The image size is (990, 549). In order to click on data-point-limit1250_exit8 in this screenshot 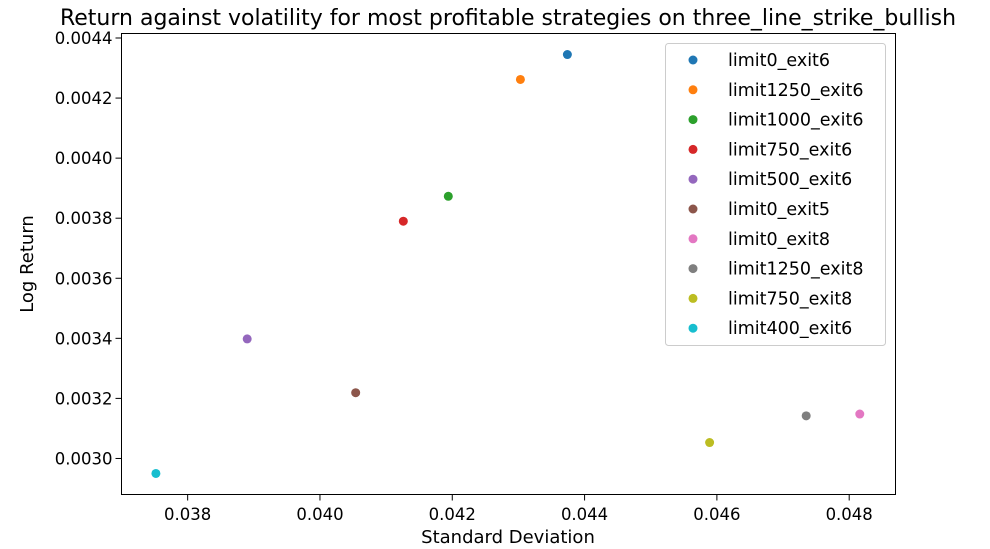, I will do `click(806, 416)`.